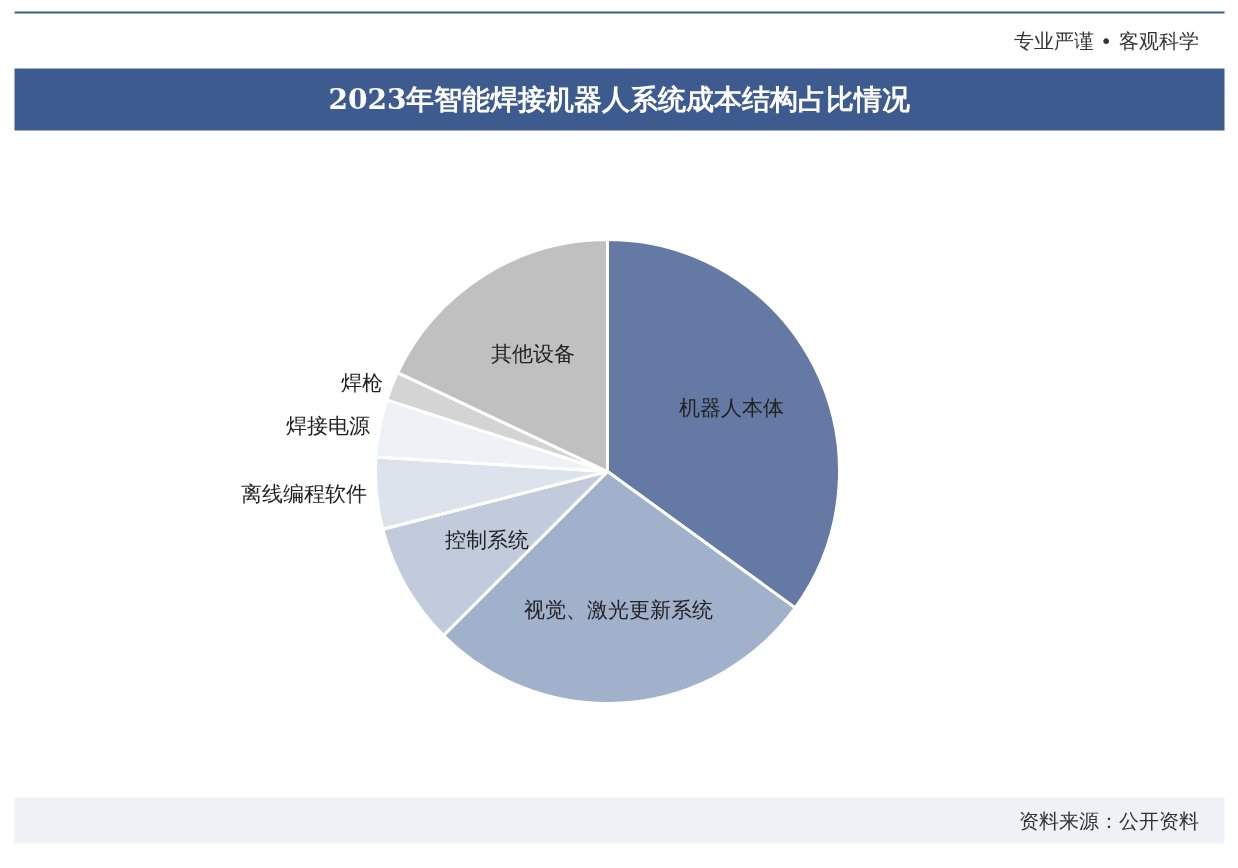 The height and width of the screenshot is (868, 1238). What do you see at coordinates (486, 540) in the screenshot?
I see `slice-label: 控制系统` at bounding box center [486, 540].